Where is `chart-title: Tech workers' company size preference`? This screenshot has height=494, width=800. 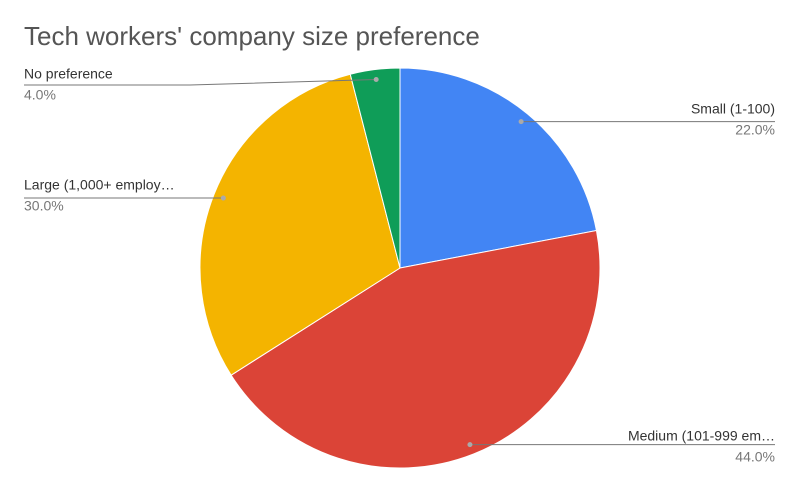 chart-title: Tech workers' company size preference is located at coordinates (252, 36).